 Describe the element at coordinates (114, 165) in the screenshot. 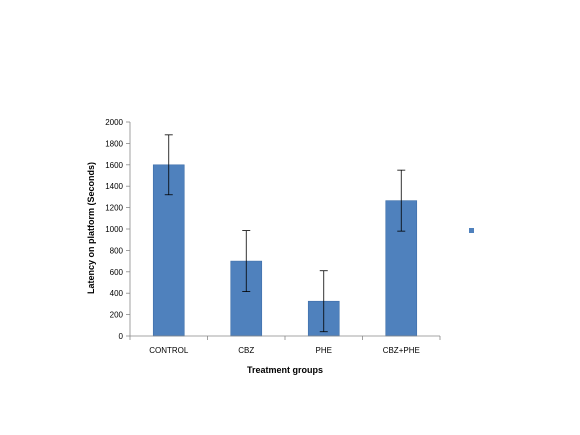

I see `y-tick-label: 1600` at that location.